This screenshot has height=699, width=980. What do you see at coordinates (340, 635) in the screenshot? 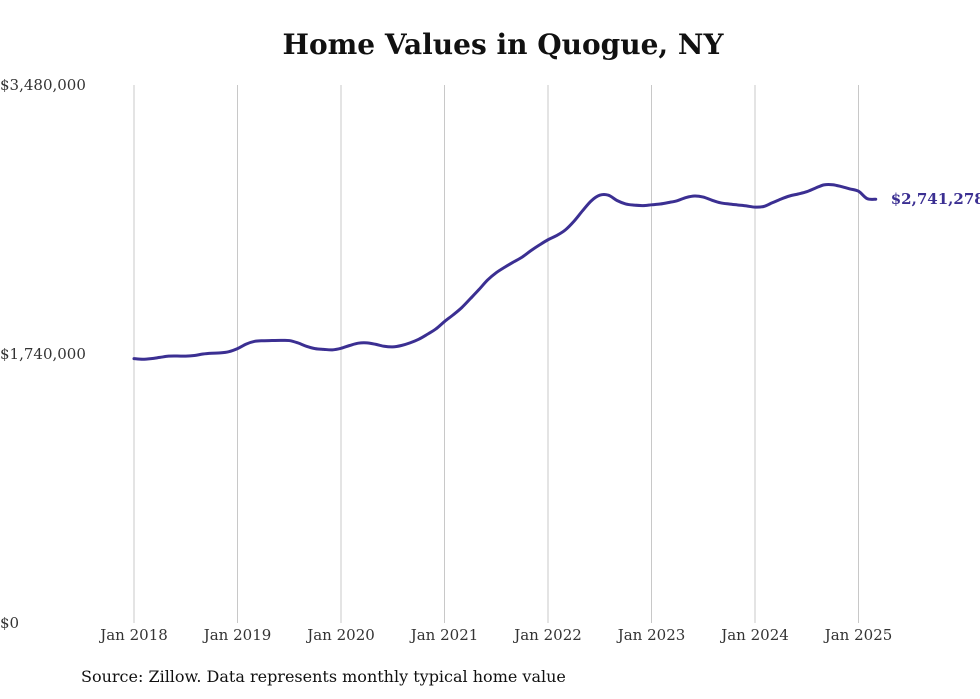
I see `x-tick-label: Jan 2020` at bounding box center [340, 635].